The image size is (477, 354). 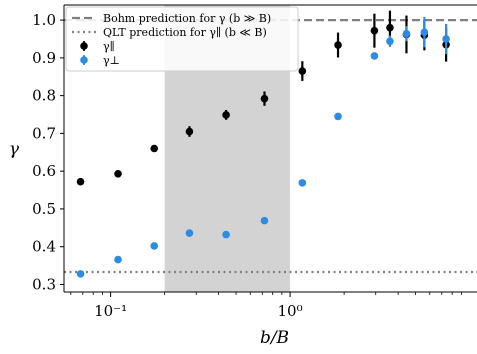 I want to click on y-tick-label: 0.5, so click(x=44, y=209).